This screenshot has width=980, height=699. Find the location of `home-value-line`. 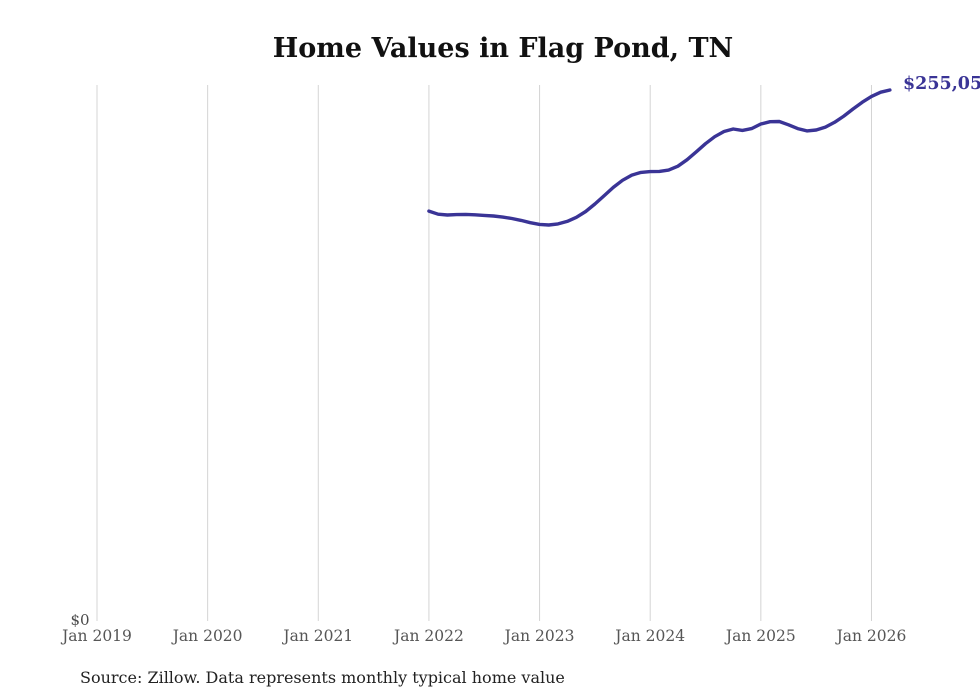

home-value-line is located at coordinates (659, 157).